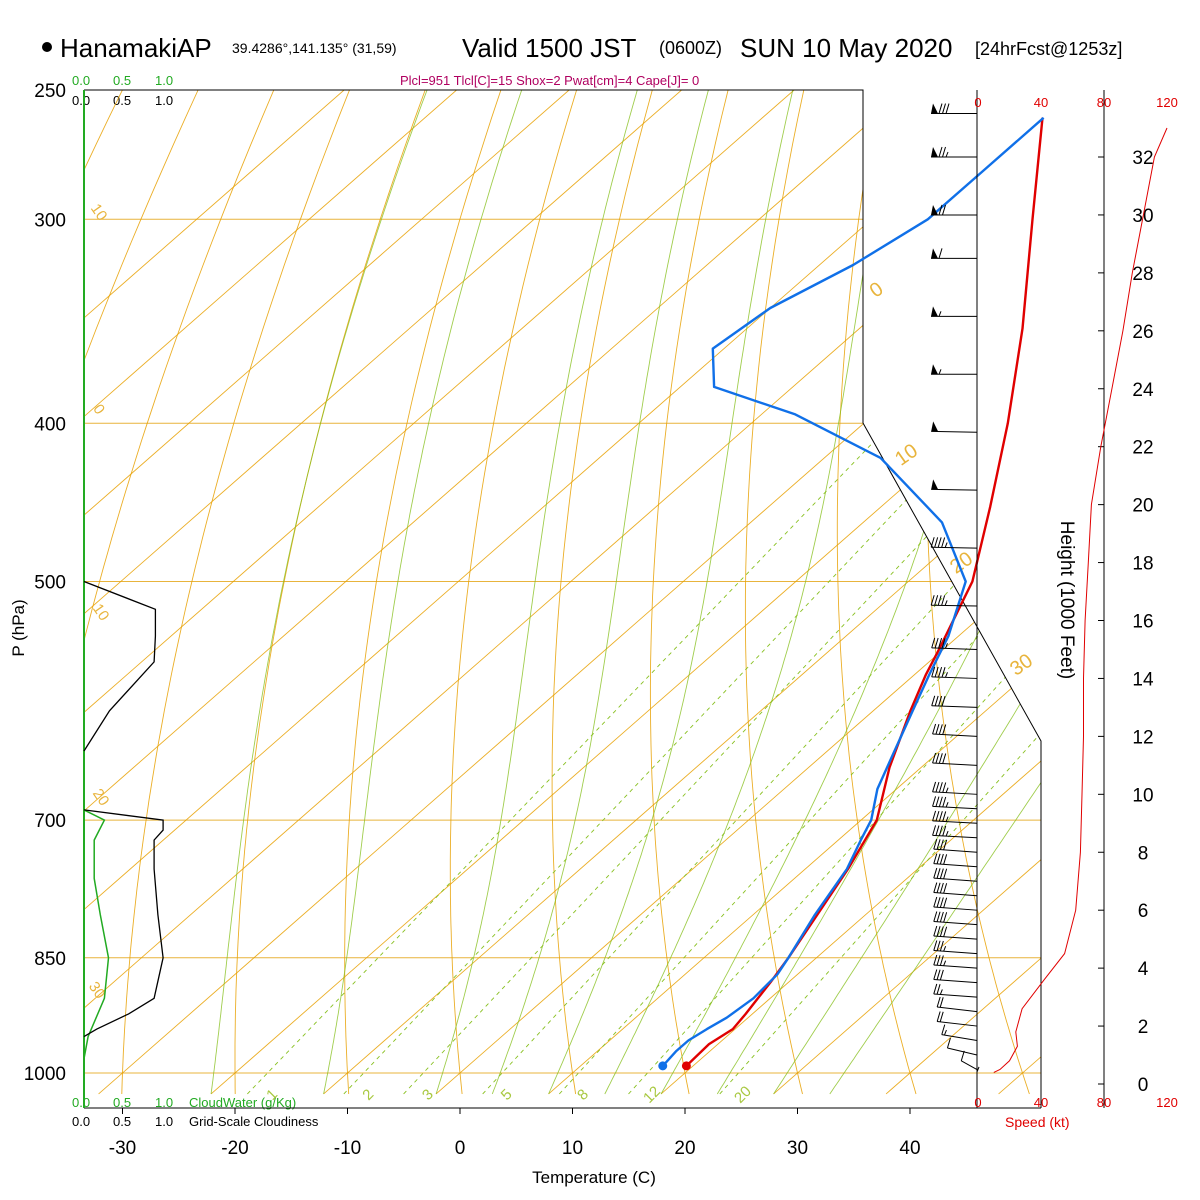 This screenshot has height=1200, width=1200. I want to click on height-tick-label: 16, so click(1142, 622).